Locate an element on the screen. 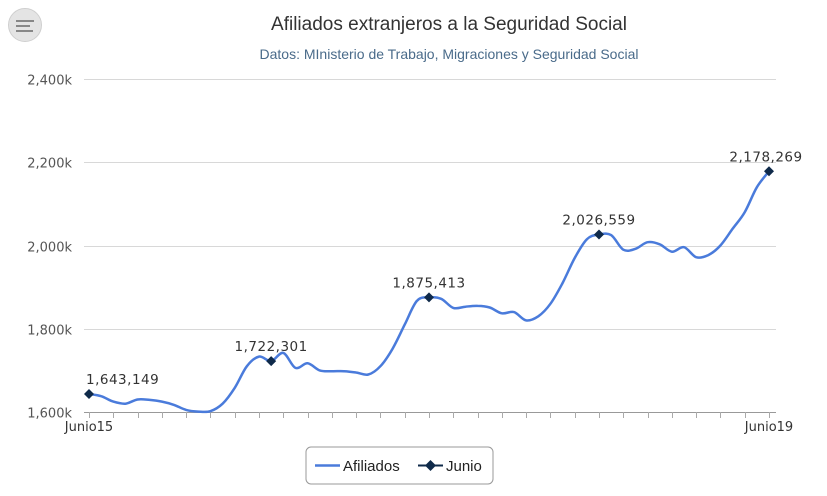 This screenshot has height=496, width=827. brand-logo is located at coordinates (25, 25).